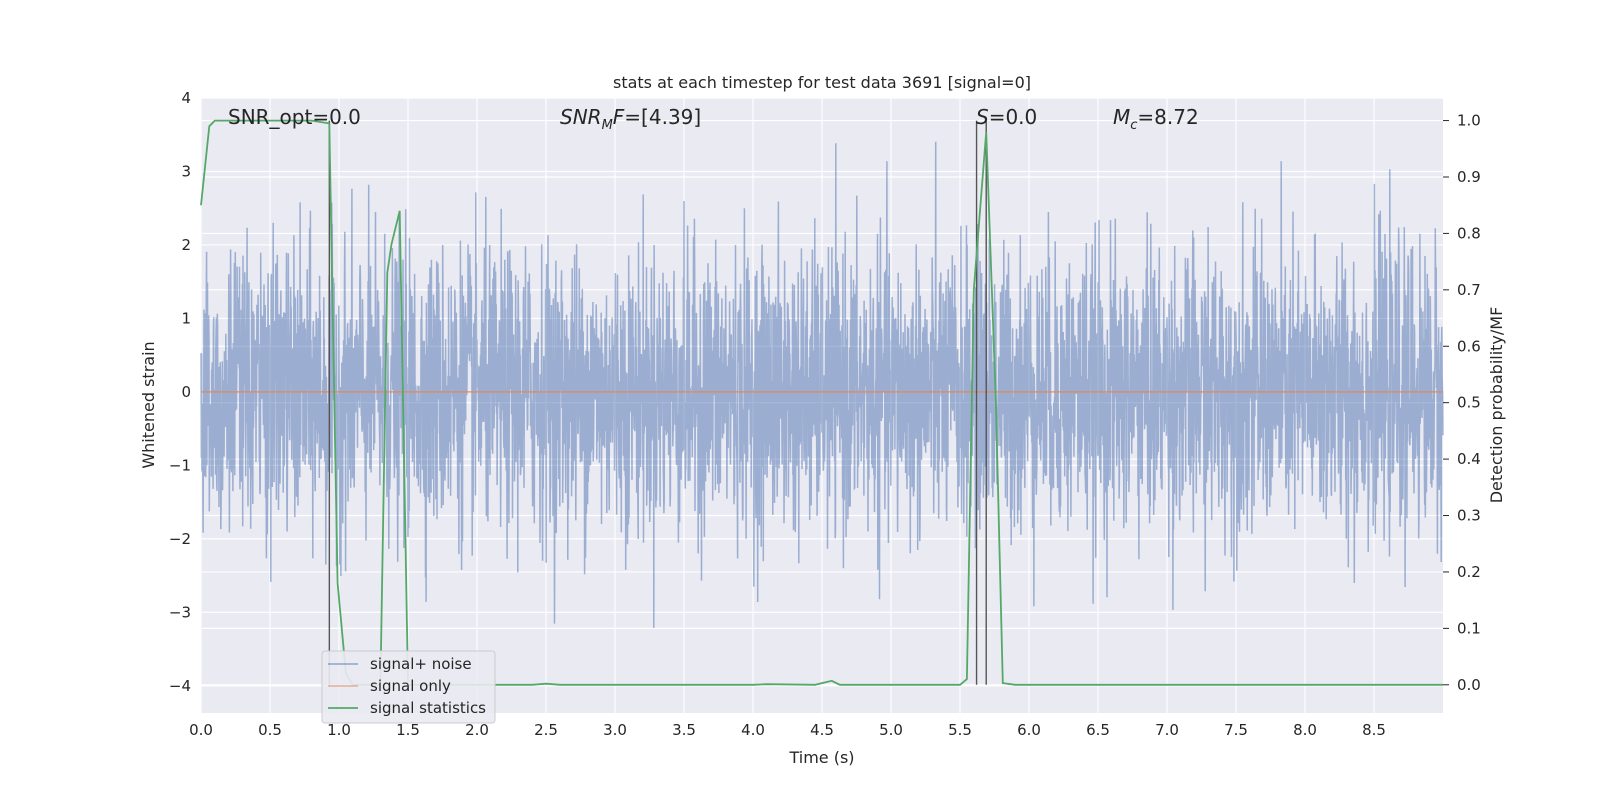 Image resolution: width=1600 pixels, height=800 pixels. What do you see at coordinates (684, 730) in the screenshot?
I see `x-tick-label-7: 3.5` at bounding box center [684, 730].